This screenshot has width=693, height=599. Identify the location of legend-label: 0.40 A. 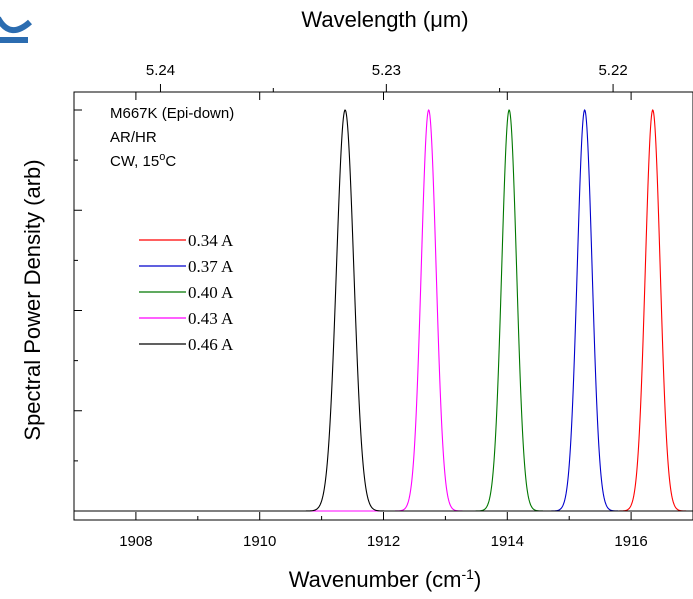
(211, 292).